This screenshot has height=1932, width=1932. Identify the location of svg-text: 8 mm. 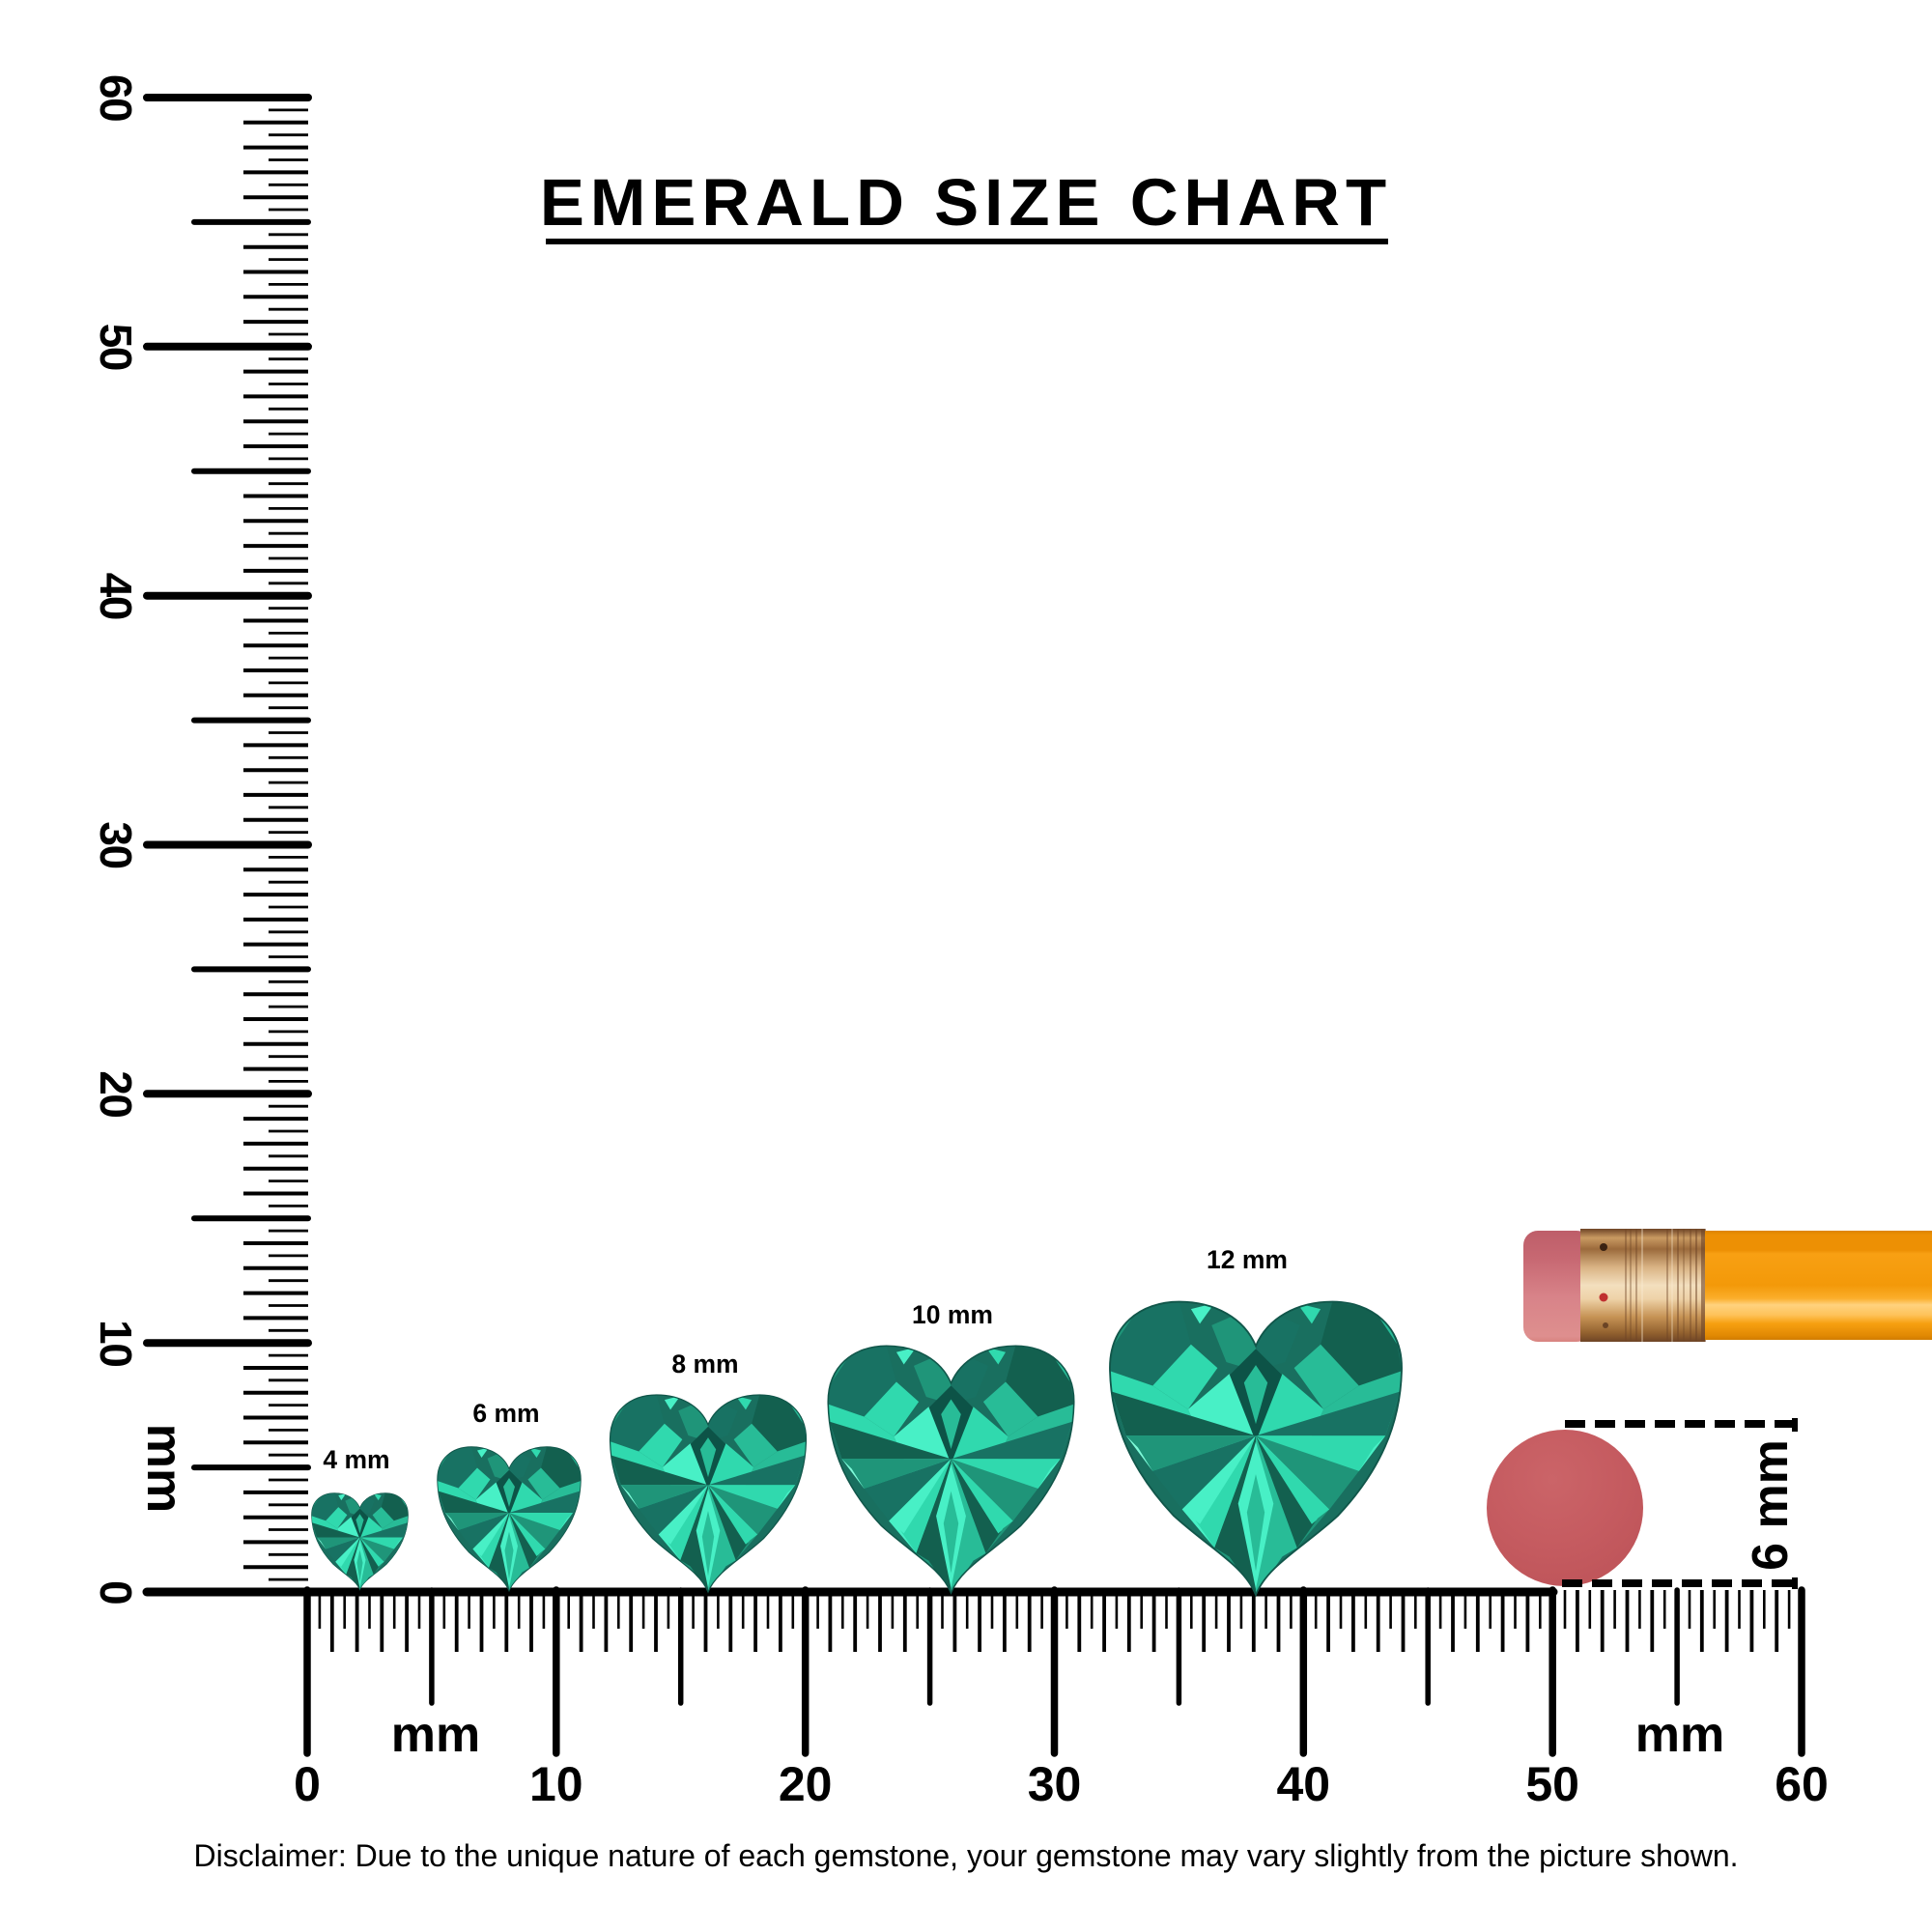
(704, 1364).